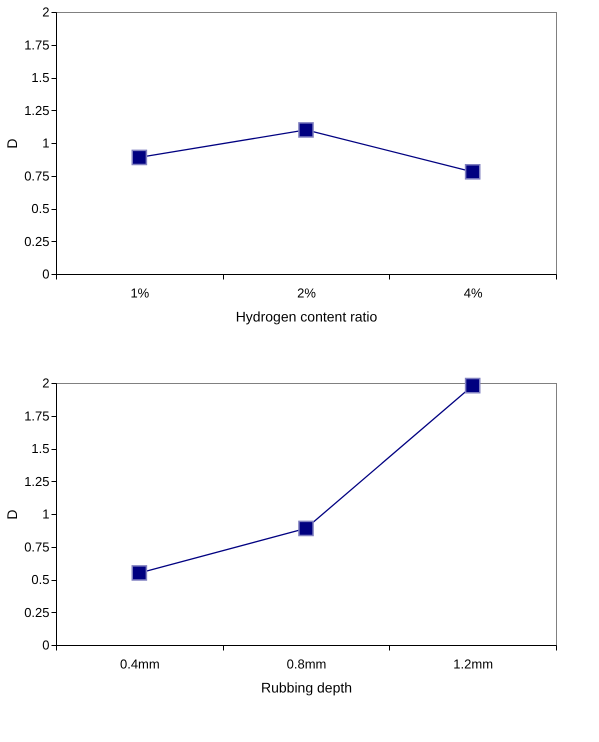 The height and width of the screenshot is (742, 599). Describe the element at coordinates (307, 316) in the screenshot. I see `x-axis-title: Hydrogen content ratio` at that location.